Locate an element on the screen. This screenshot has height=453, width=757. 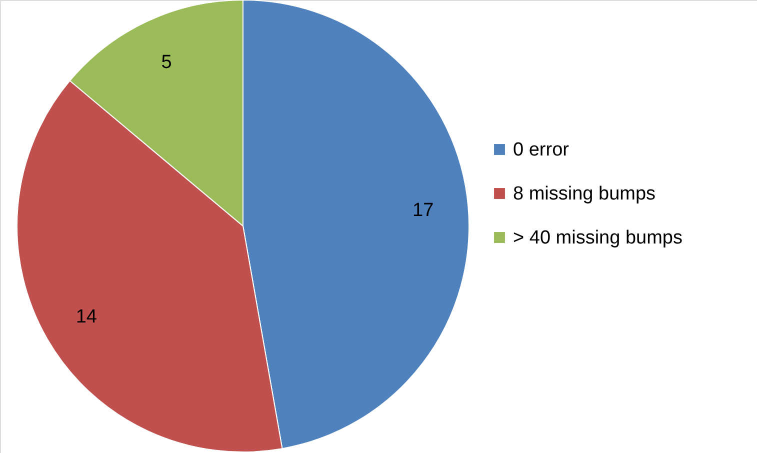
data-label: 17 is located at coordinates (423, 211).